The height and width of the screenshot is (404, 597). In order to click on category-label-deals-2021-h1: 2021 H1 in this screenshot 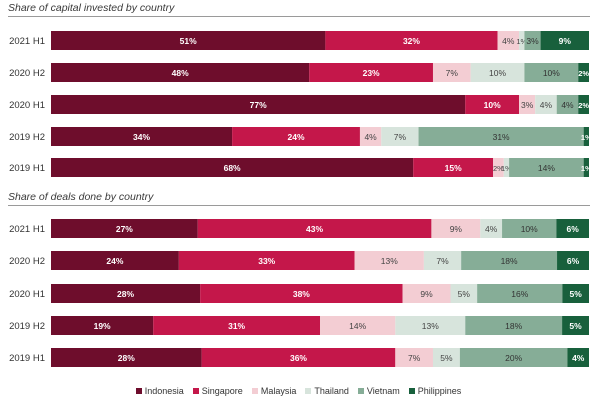, I will do `click(27, 229)`.